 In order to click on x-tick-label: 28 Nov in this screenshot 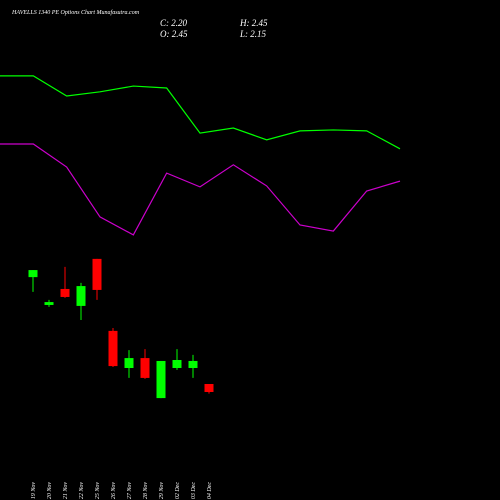, I will do `click(146, 491)`.